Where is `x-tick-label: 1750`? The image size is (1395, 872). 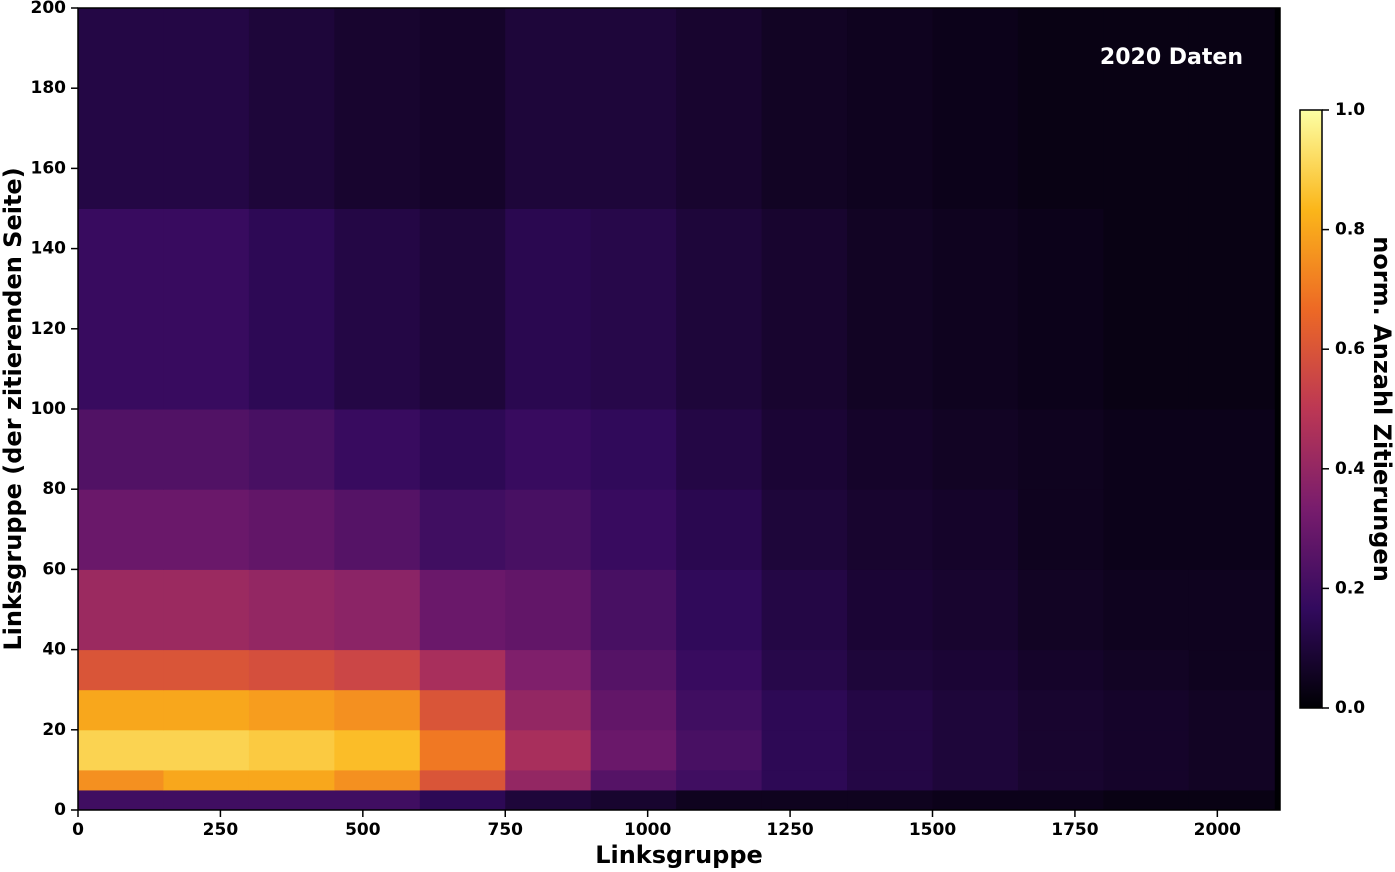 x-tick-label: 1750 is located at coordinates (1074, 830).